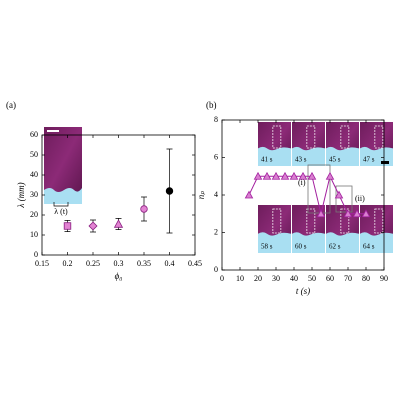 The image size is (400, 400). What do you see at coordinates (201, 195) in the screenshot?
I see `y-axis-title: nₚ` at bounding box center [201, 195].